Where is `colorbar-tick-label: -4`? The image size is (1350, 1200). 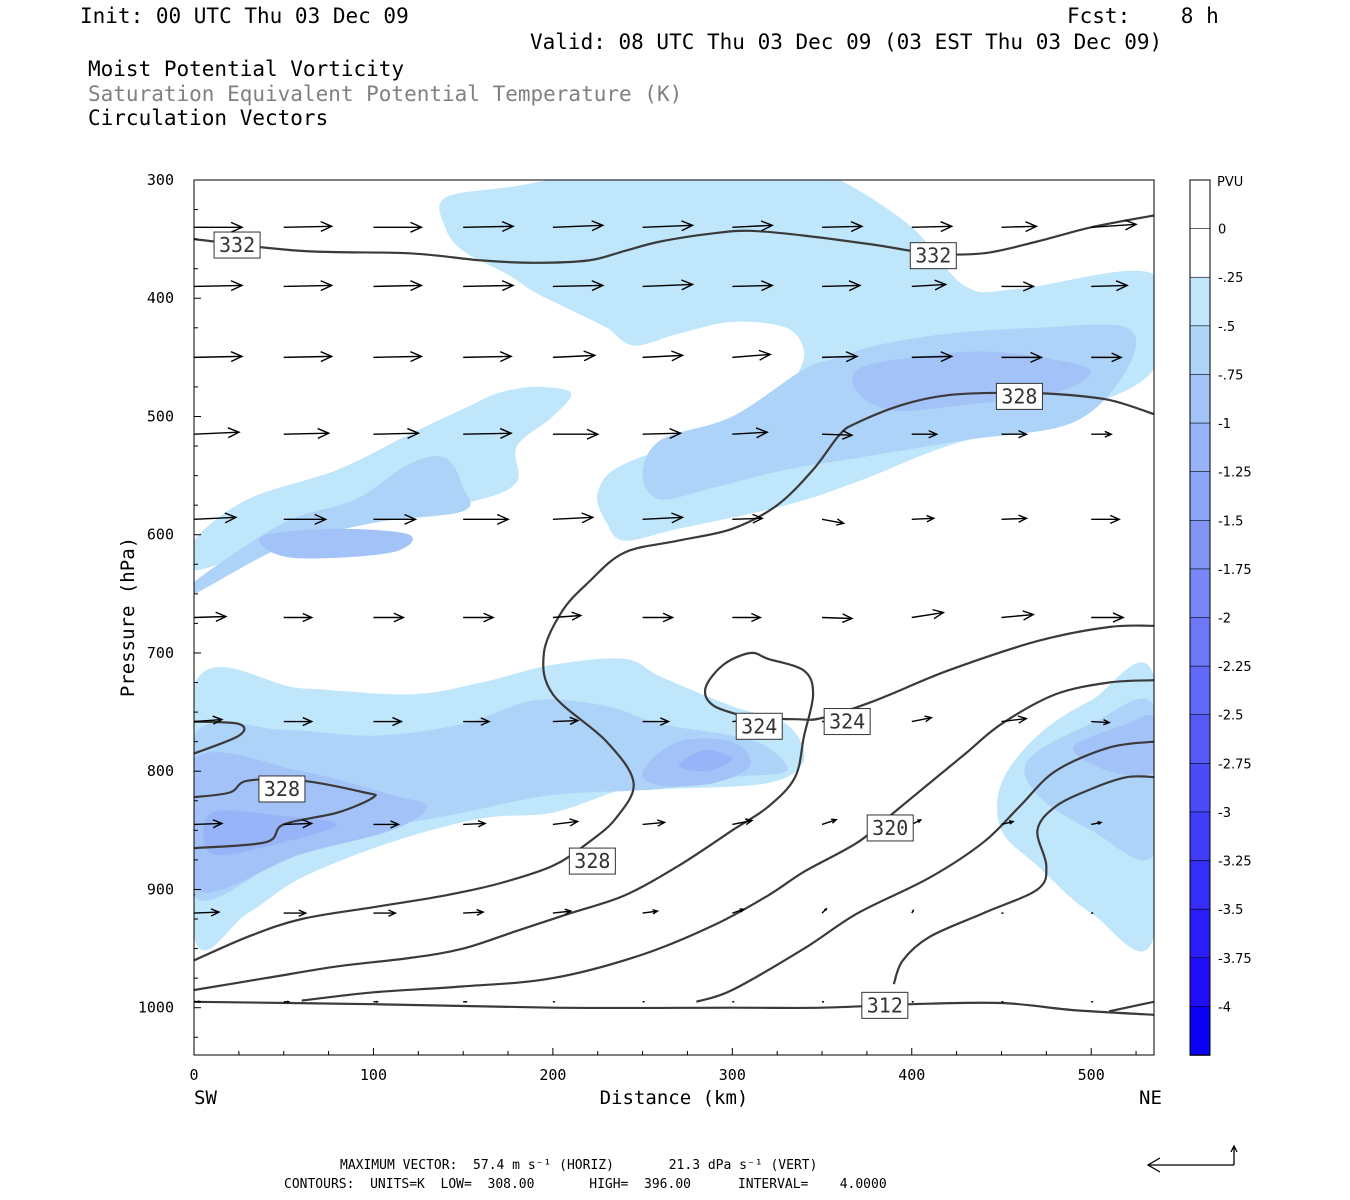
colorbar-tick-label: -4 is located at coordinates (1224, 1007).